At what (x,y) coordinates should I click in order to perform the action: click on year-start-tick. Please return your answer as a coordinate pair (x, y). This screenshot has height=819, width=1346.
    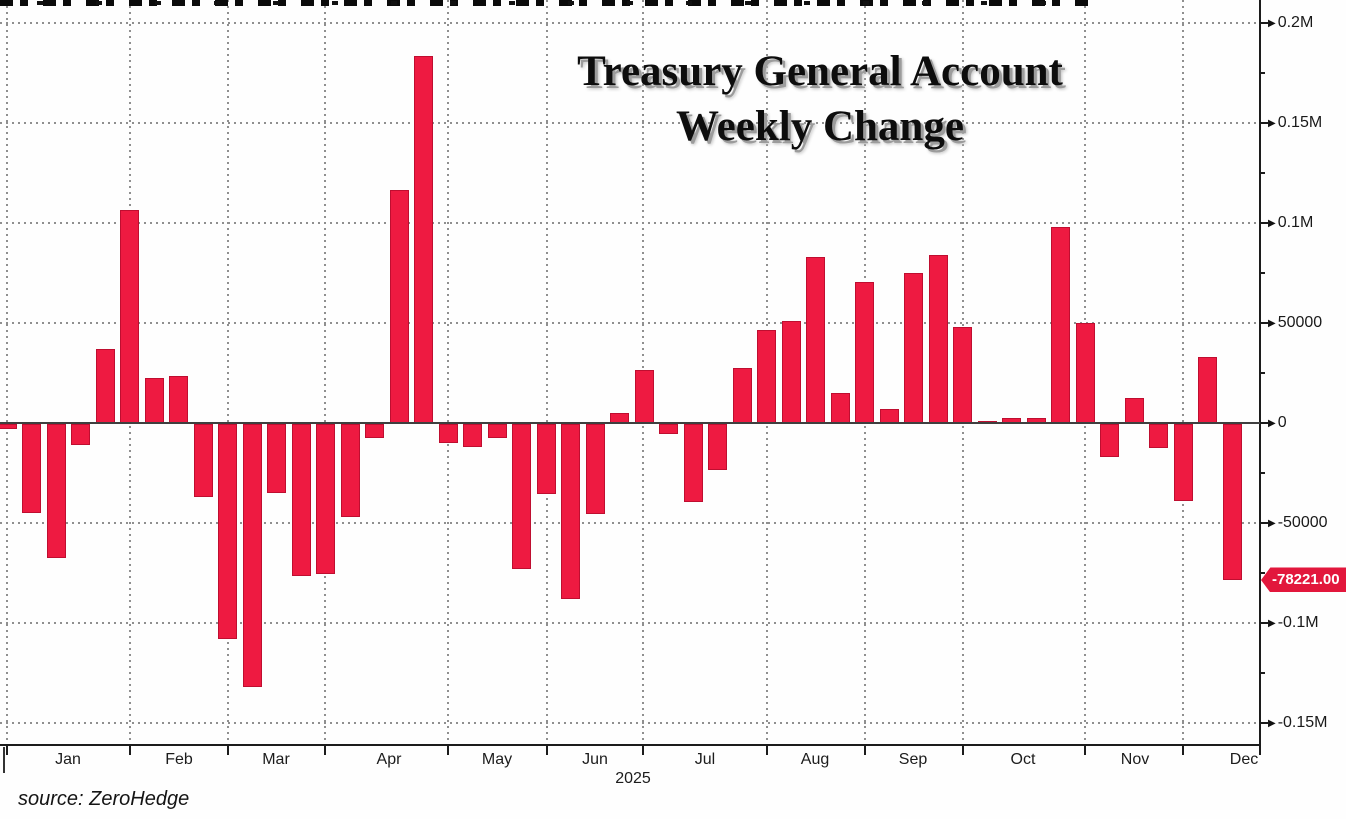
    Looking at the image, I should click on (4, 760).